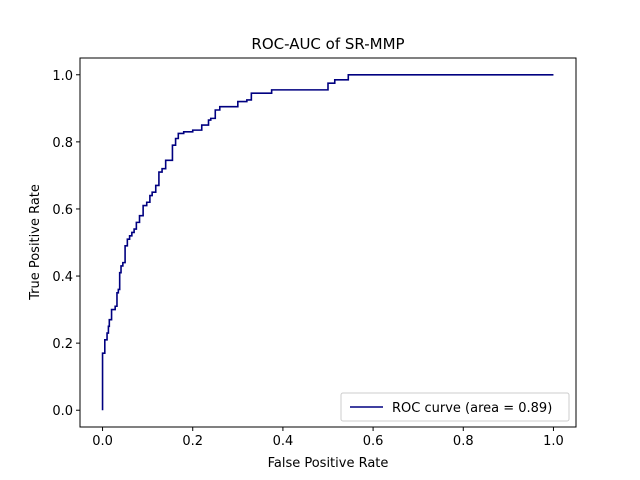 This screenshot has width=640, height=480. I want to click on chart-title: ROC-AUC of SR-MMP, so click(327, 44).